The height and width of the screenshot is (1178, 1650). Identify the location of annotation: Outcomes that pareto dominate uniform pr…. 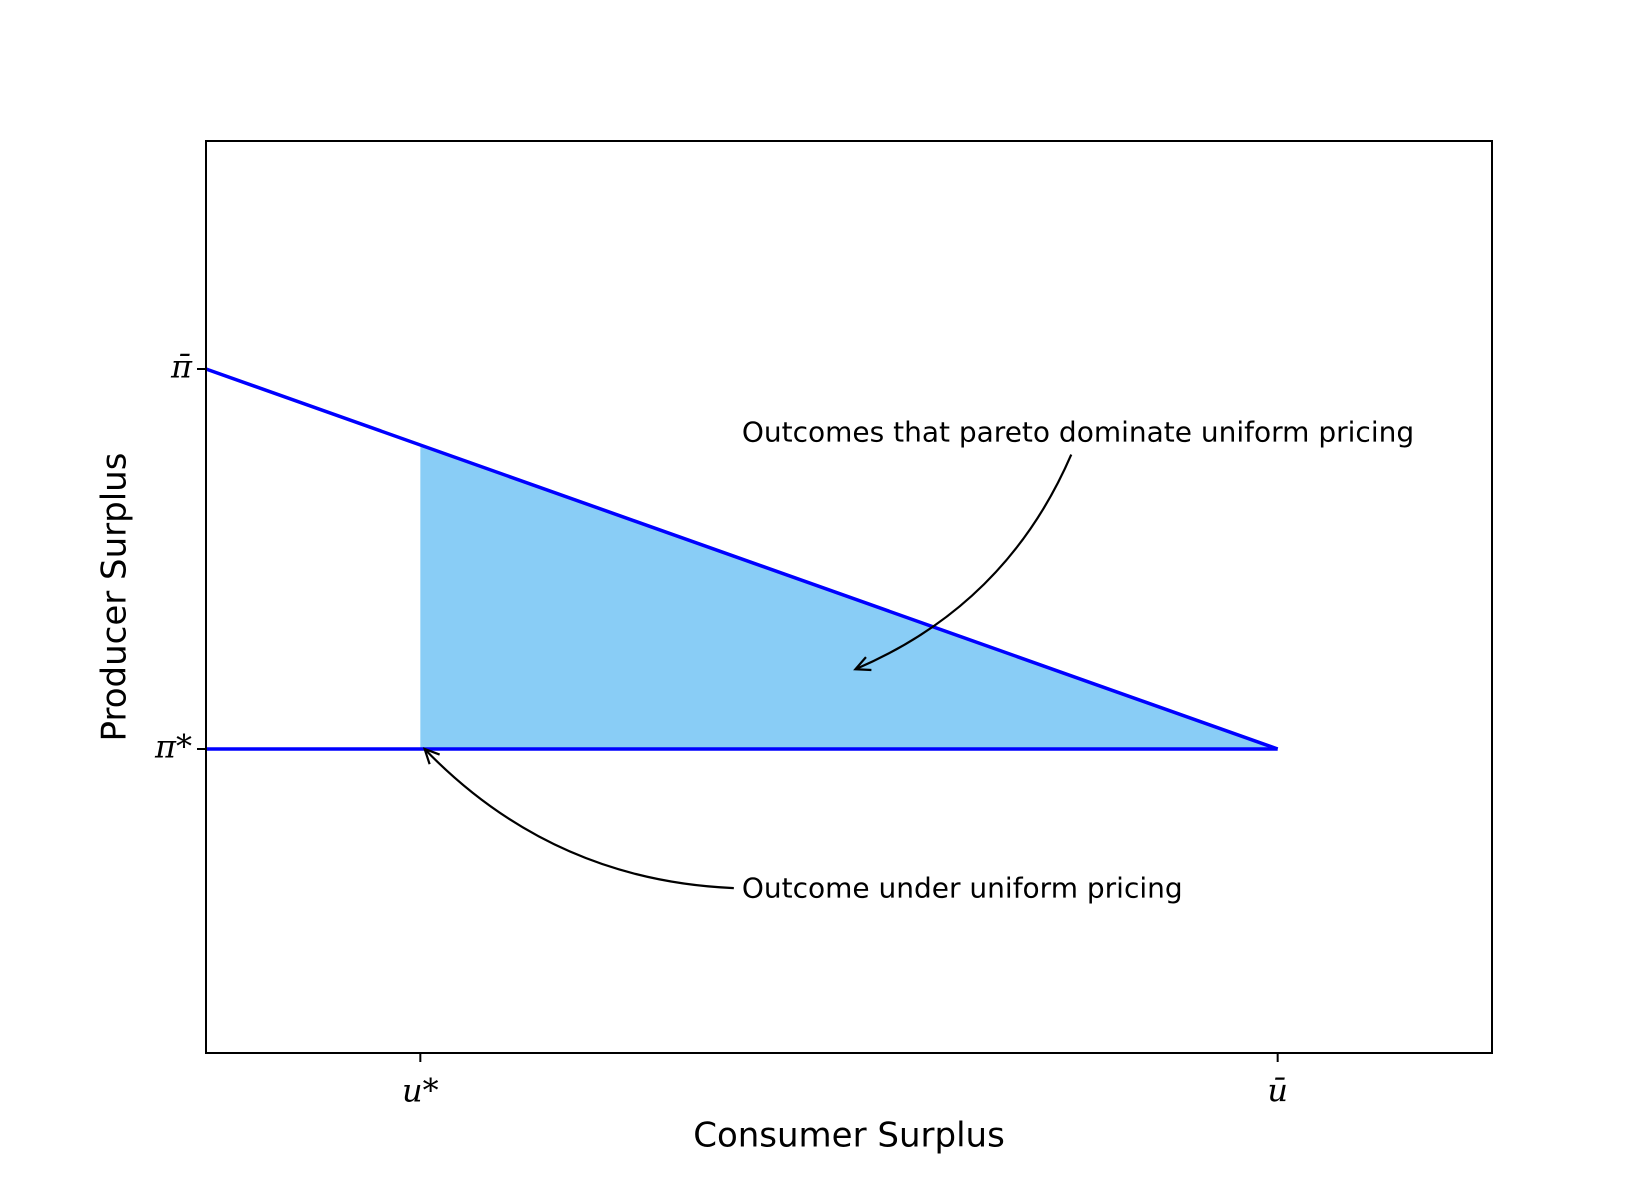
(1078, 432).